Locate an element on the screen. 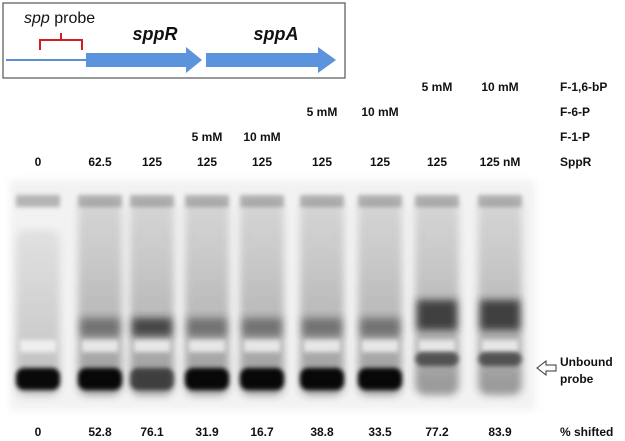 The width and height of the screenshot is (625, 441). shifted-value: 52.8 is located at coordinates (100, 432).